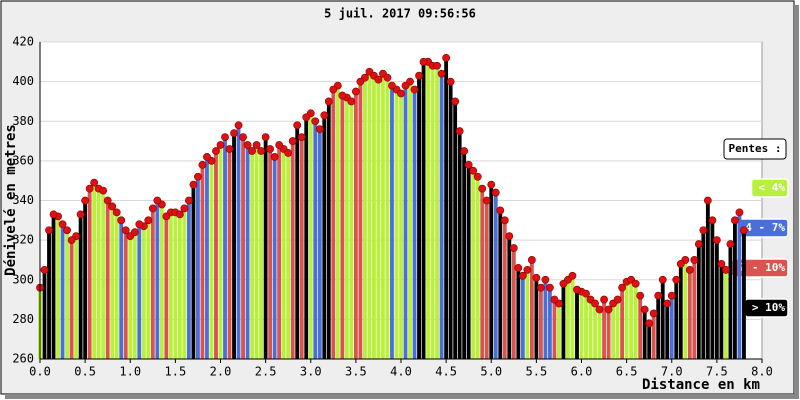 This screenshot has width=800, height=400. I want to click on x-tick-label: 3.5, so click(356, 372).